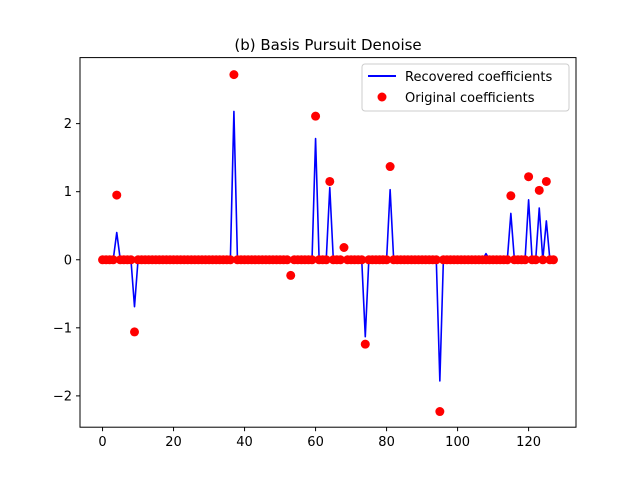 The image size is (640, 480). I want to click on legend-box, so click(465, 87).